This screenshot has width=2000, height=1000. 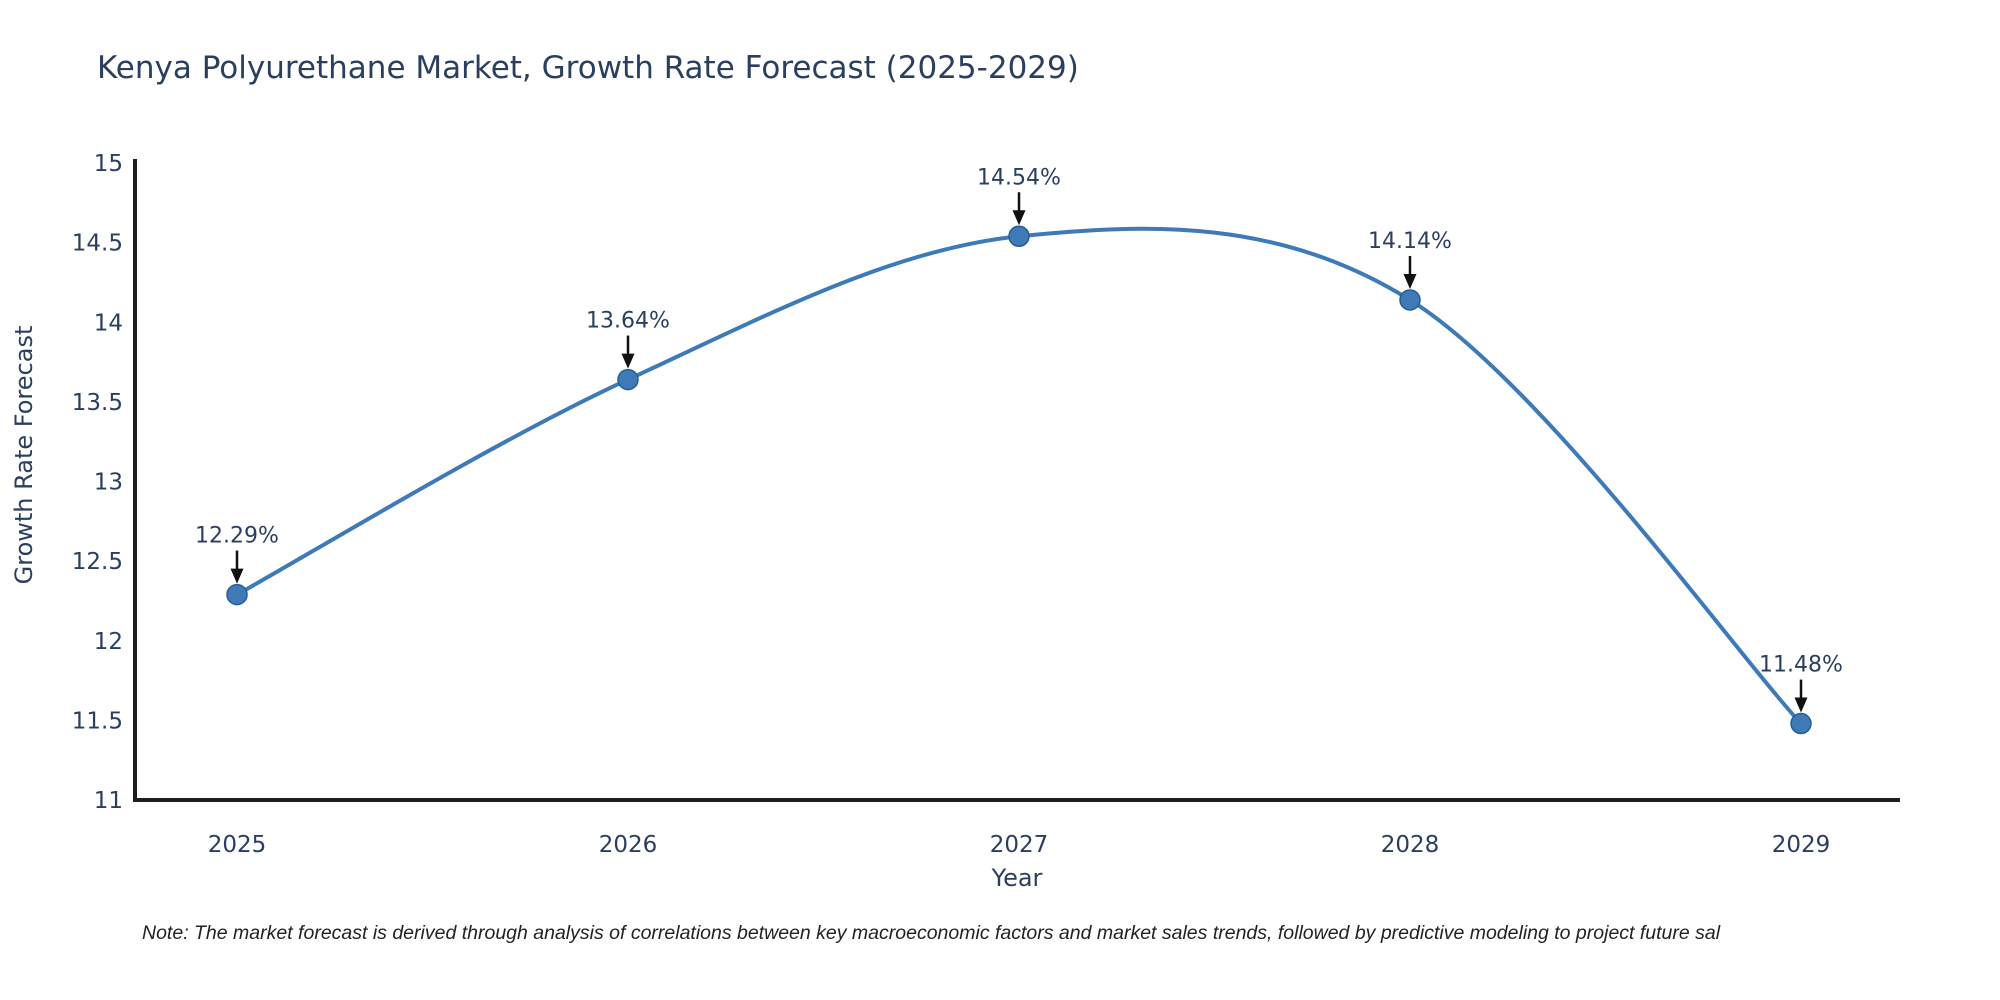 I want to click on x-axis-title: Year, so click(x=1017, y=878).